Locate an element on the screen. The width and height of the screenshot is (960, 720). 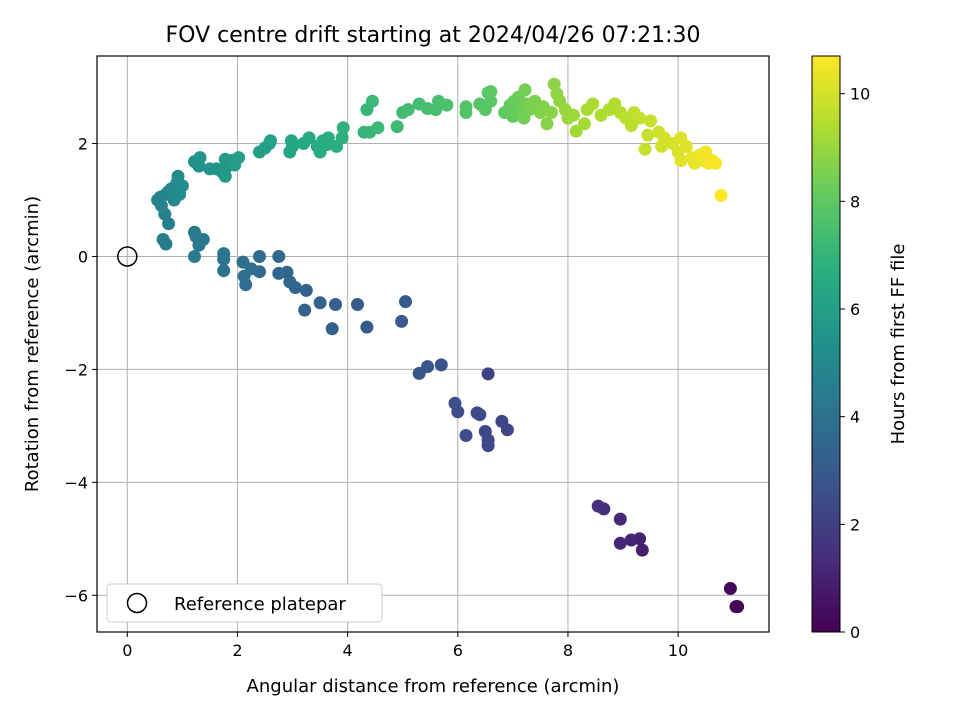
colorbar-label: Hours from first FF file is located at coordinates (898, 344).